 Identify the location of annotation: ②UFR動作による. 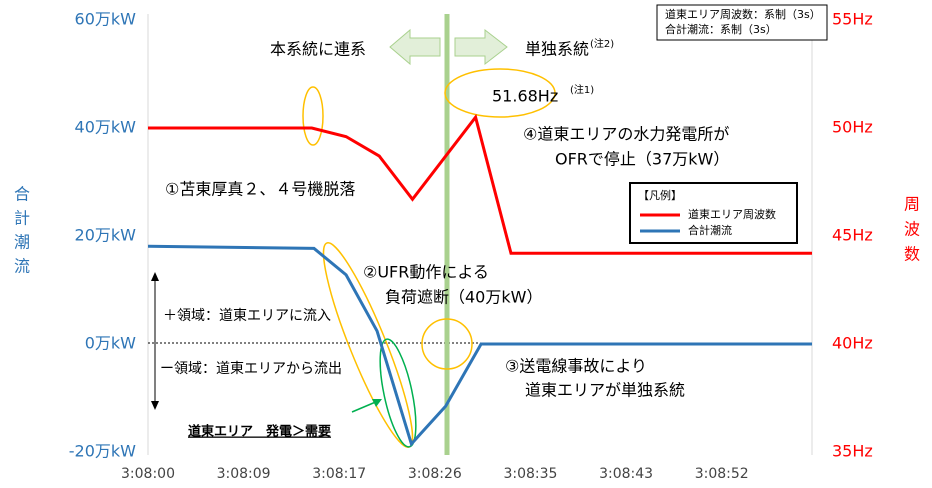
(426, 272).